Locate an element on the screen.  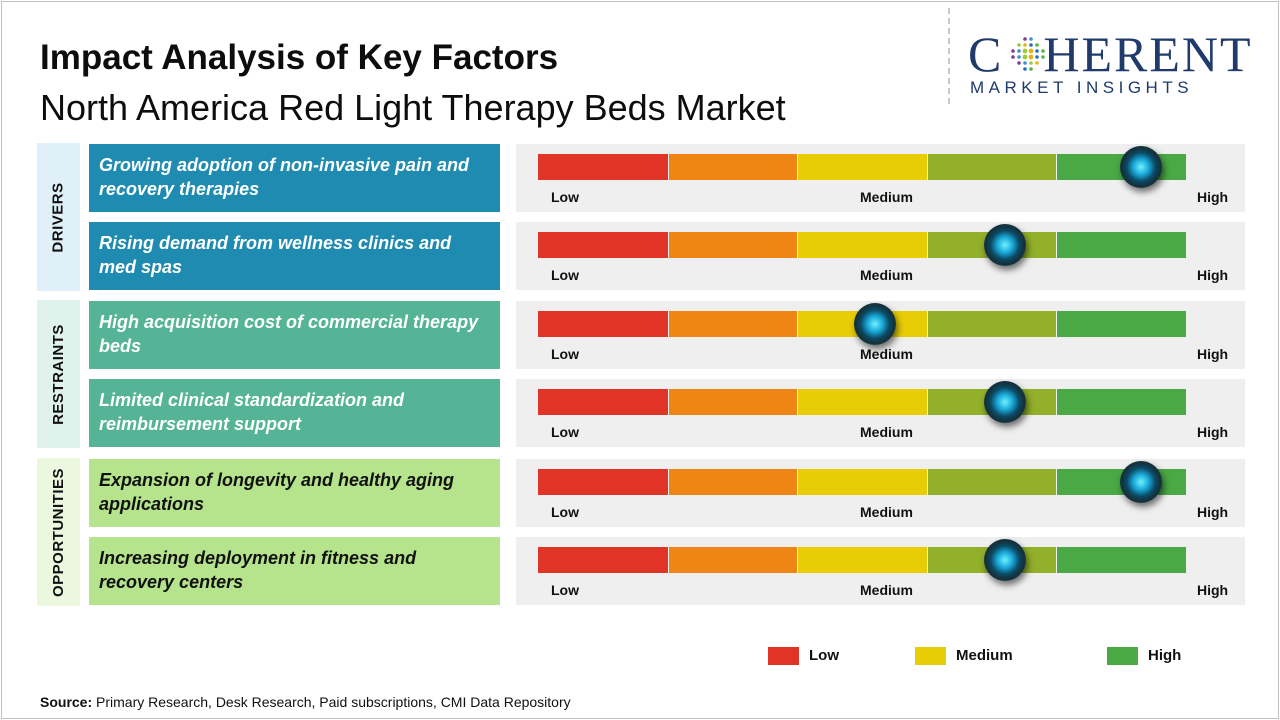
legend-label: Low is located at coordinates (824, 655).